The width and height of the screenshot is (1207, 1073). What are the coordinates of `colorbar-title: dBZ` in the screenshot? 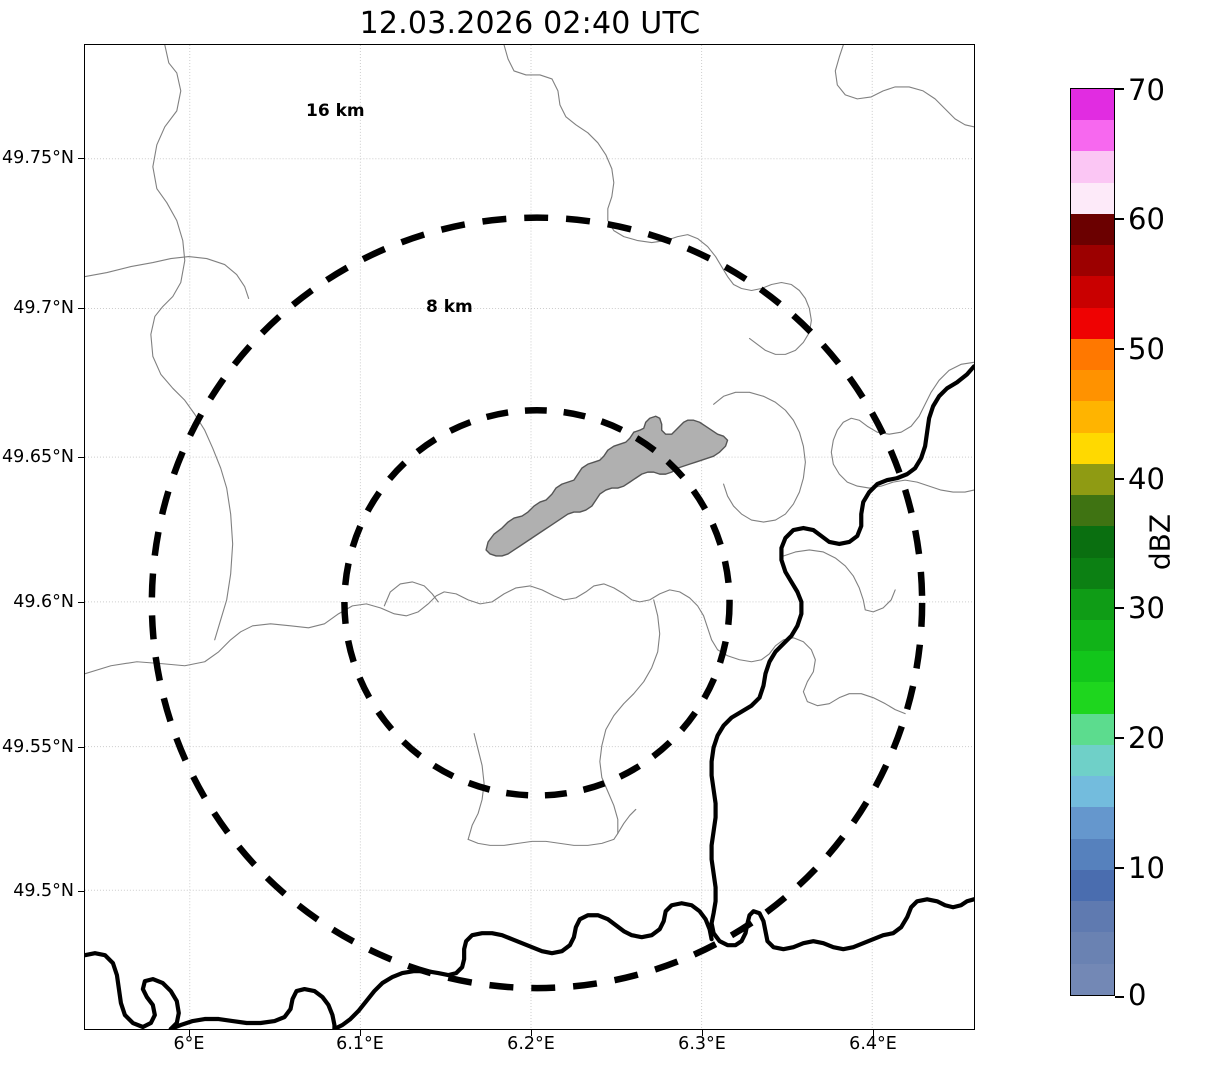 It's located at (1160, 542).